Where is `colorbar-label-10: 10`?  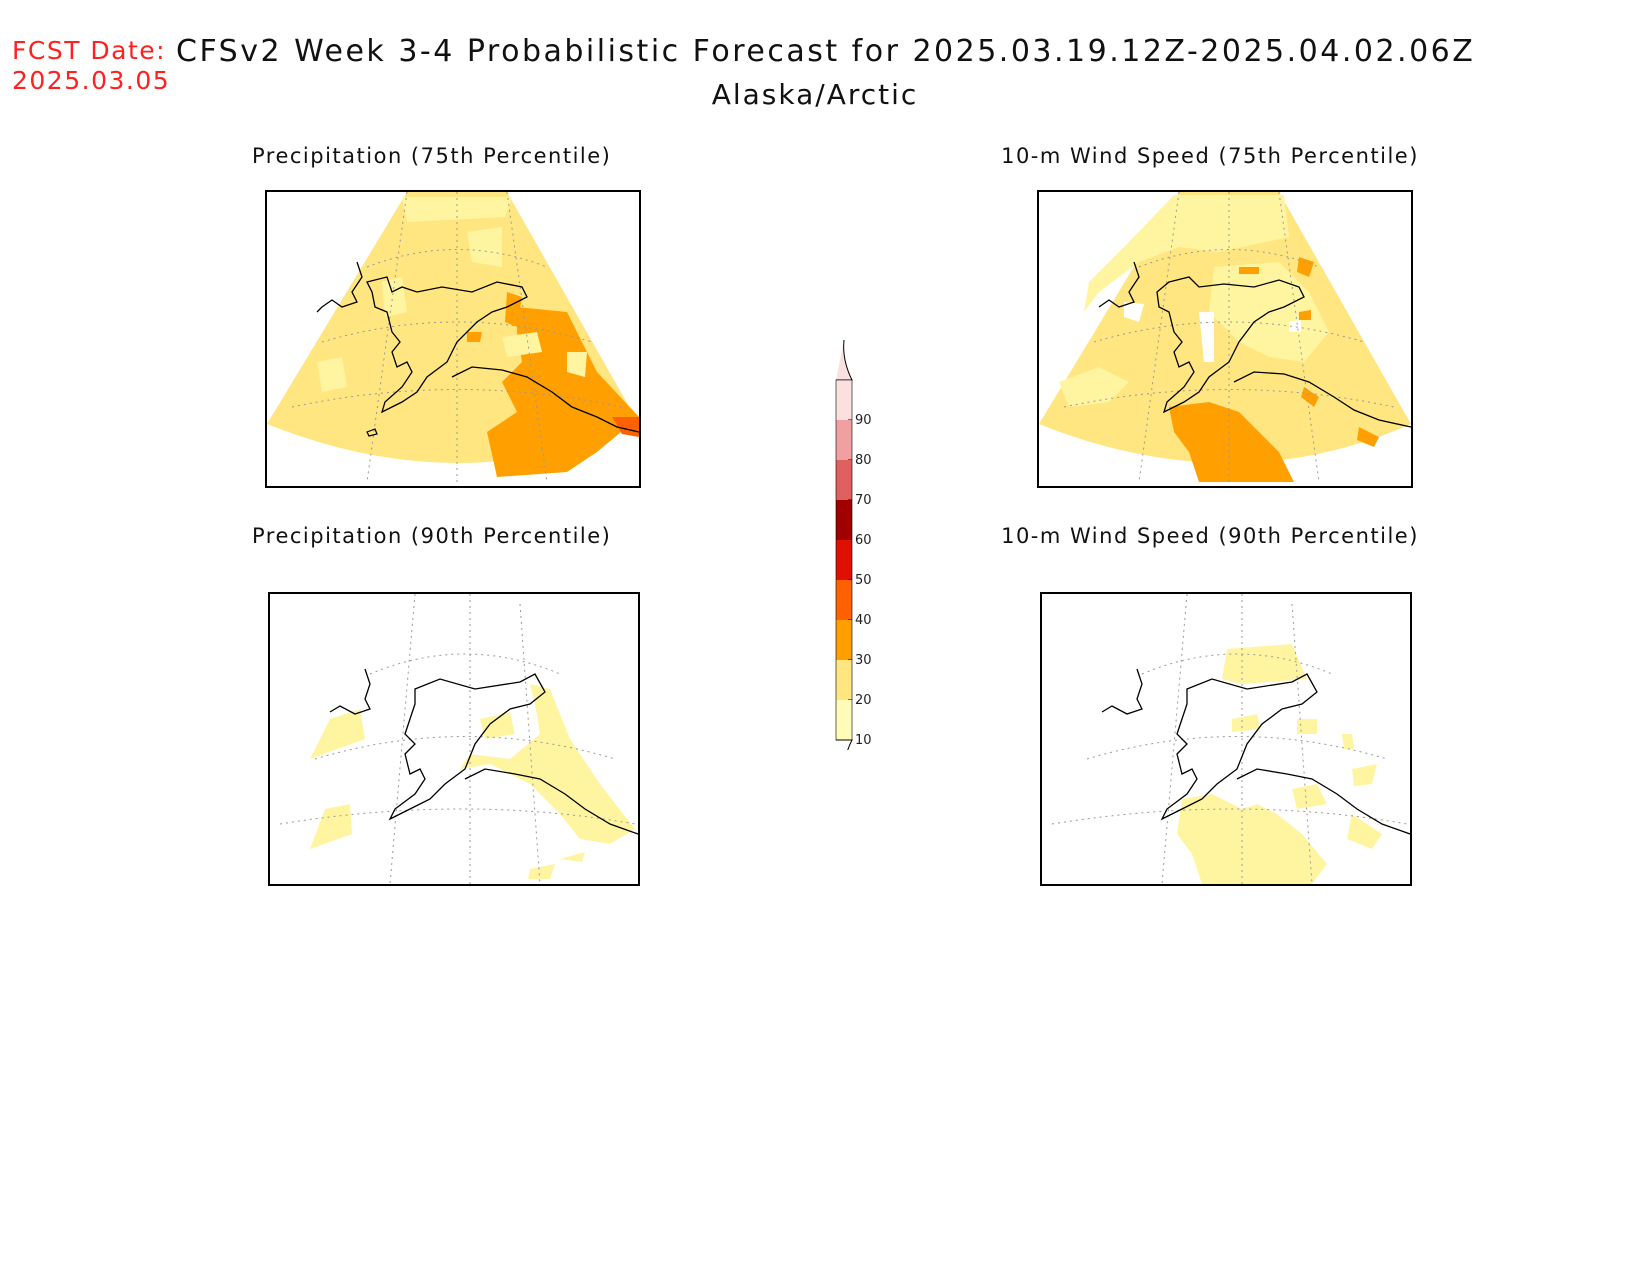 colorbar-label-10: 10 is located at coordinates (863, 740).